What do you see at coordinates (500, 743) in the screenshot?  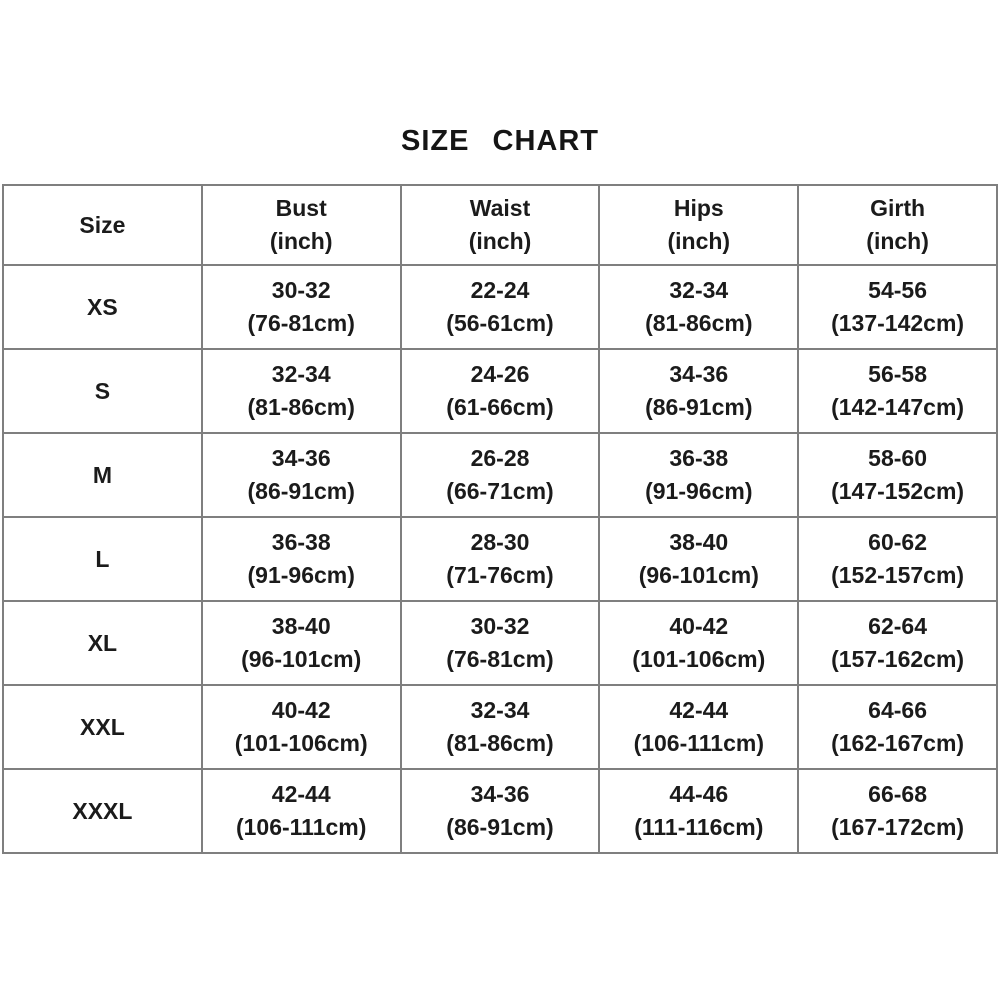 I see `waist-cm-value: (81-86cm)` at bounding box center [500, 743].